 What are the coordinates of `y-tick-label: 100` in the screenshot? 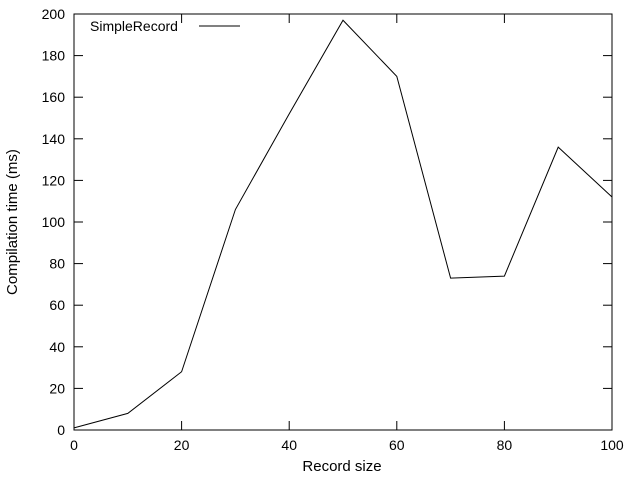 It's located at (54, 222).